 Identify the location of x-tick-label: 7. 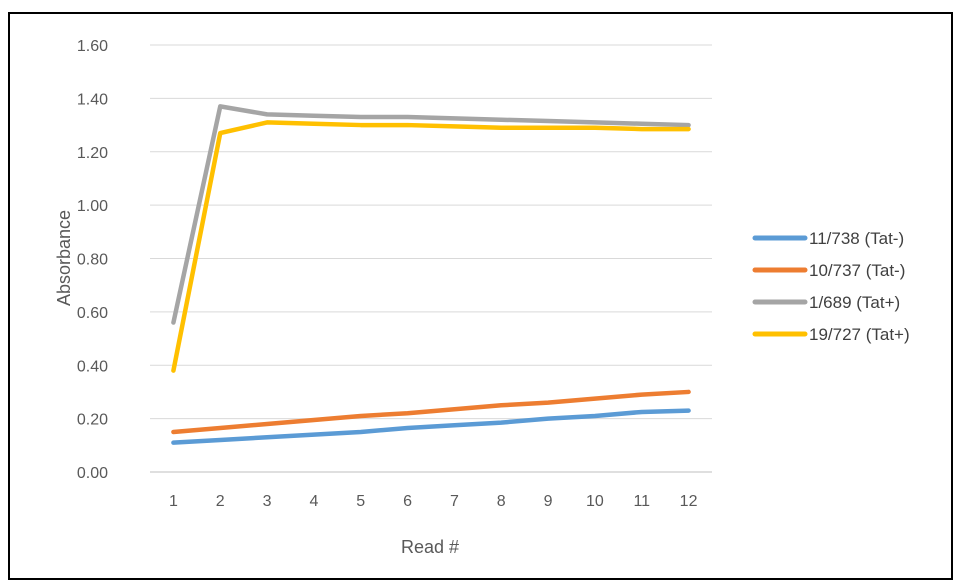
(454, 501).